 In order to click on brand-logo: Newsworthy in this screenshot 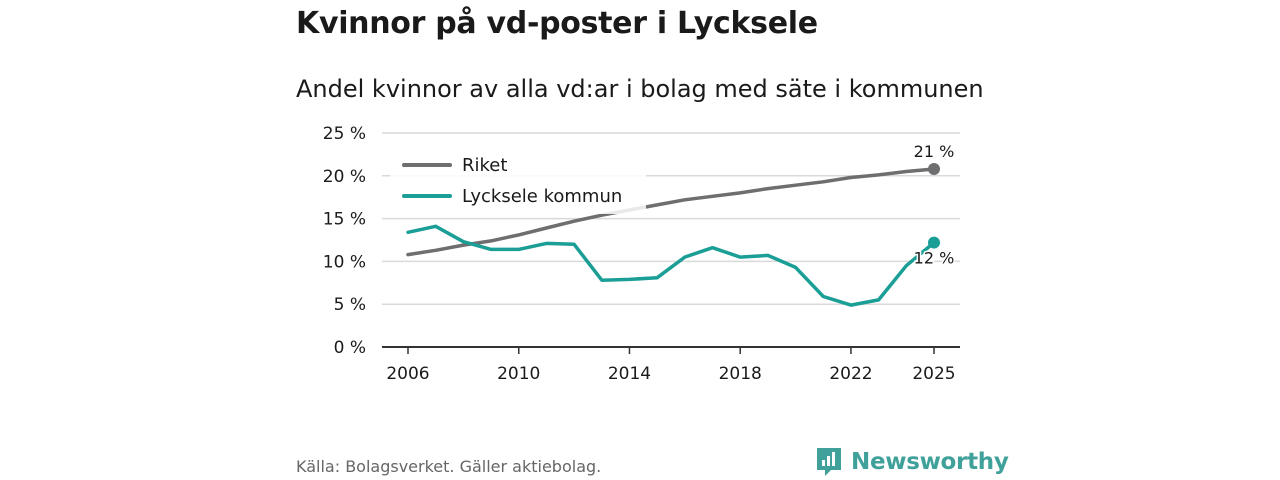, I will do `click(912, 462)`.